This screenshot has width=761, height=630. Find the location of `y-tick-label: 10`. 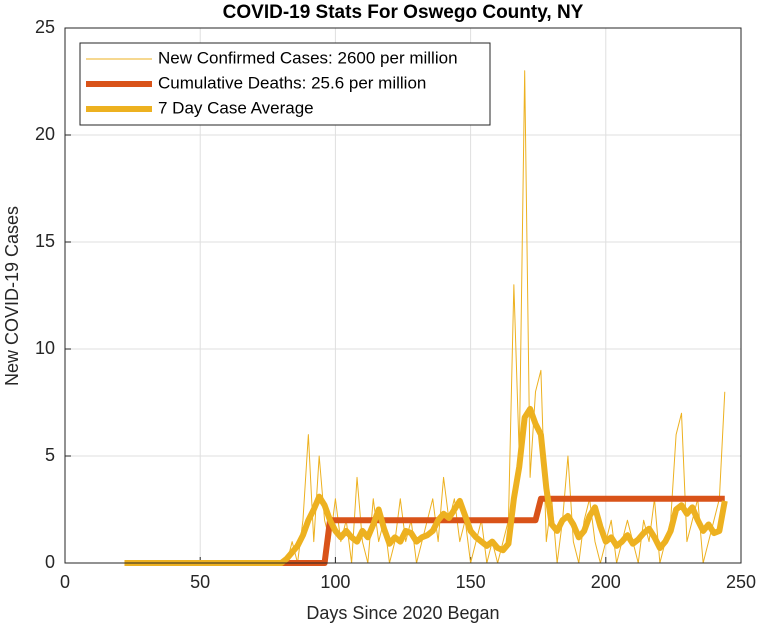

y-tick-label: 10 is located at coordinates (45, 348).